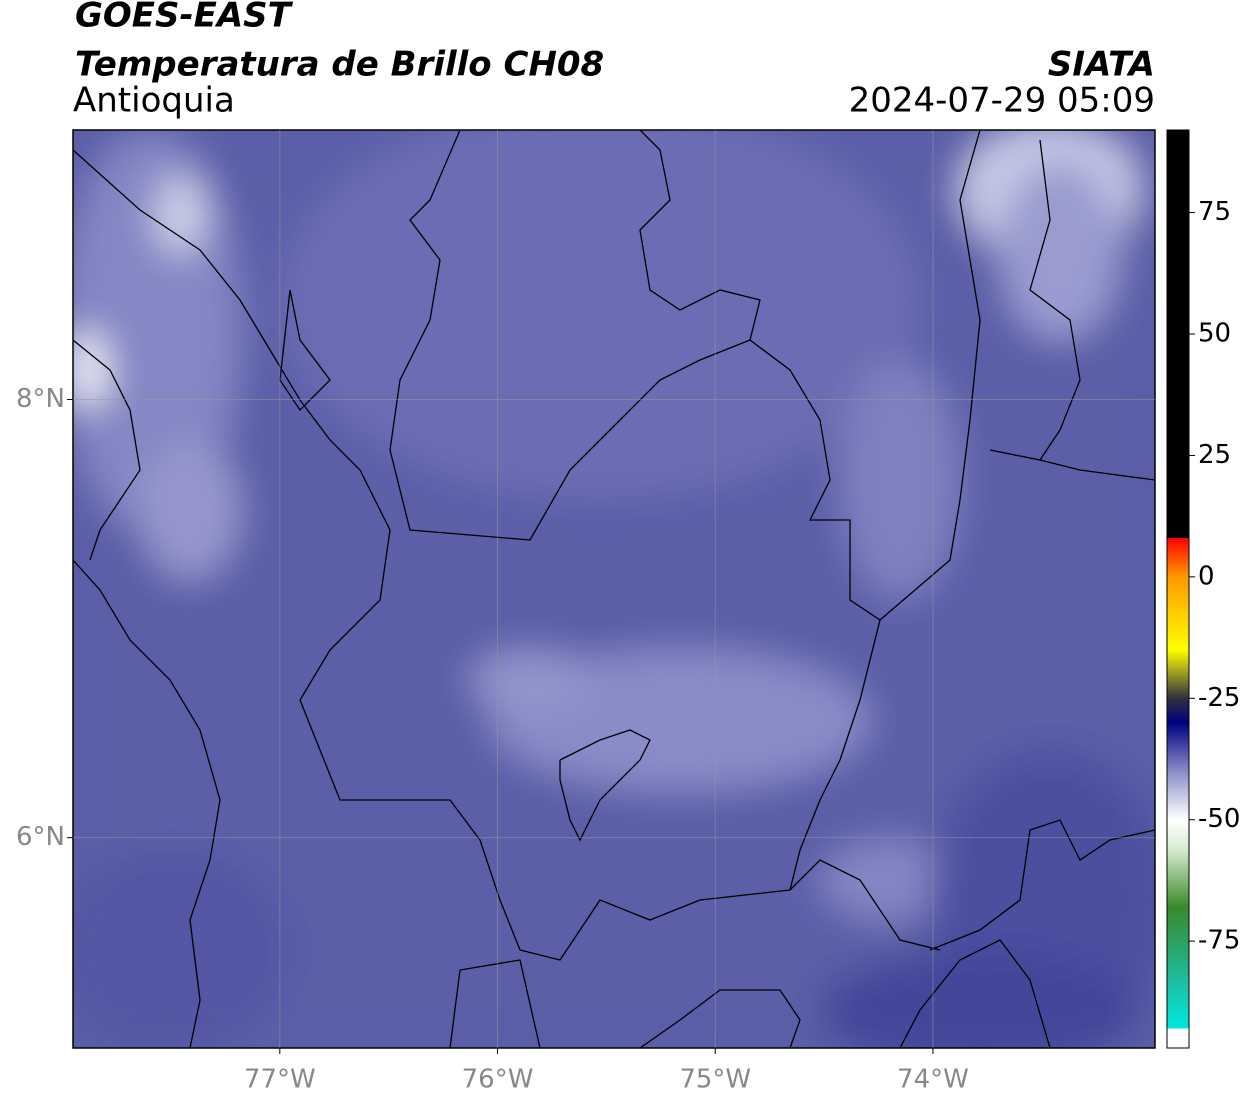 The width and height of the screenshot is (1252, 1099). I want to click on datetime: 2024-07-29 05:09, so click(1002, 101).